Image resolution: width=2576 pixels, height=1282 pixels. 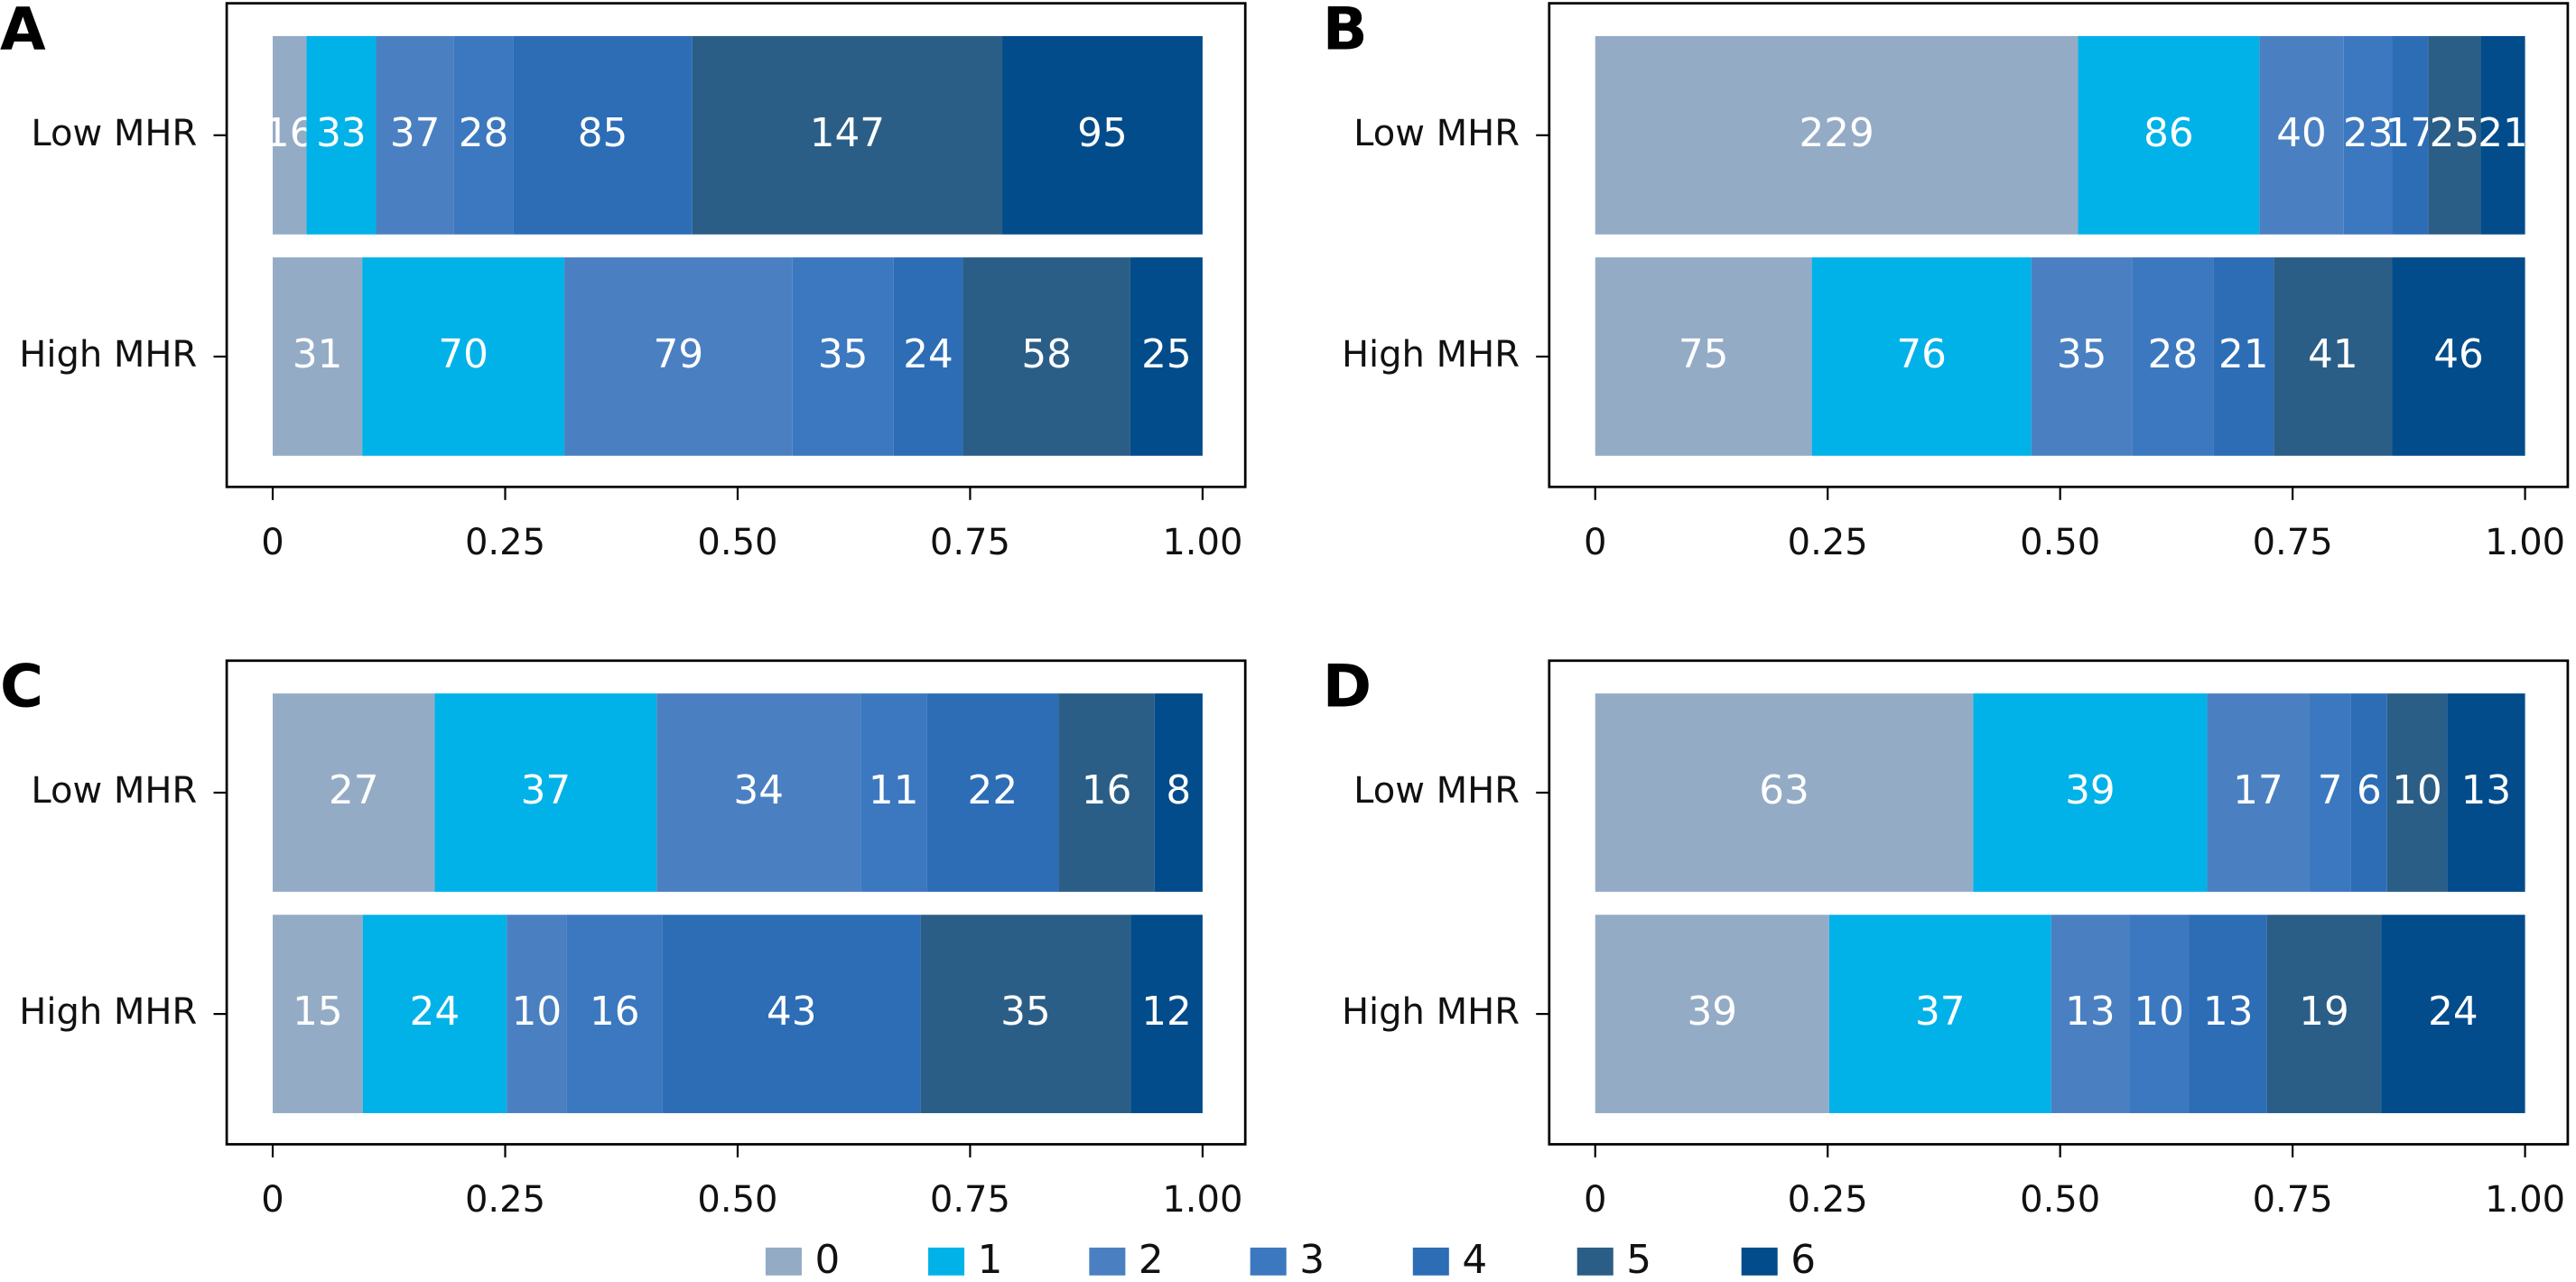 I want to click on value-label: 27, so click(x=354, y=790).